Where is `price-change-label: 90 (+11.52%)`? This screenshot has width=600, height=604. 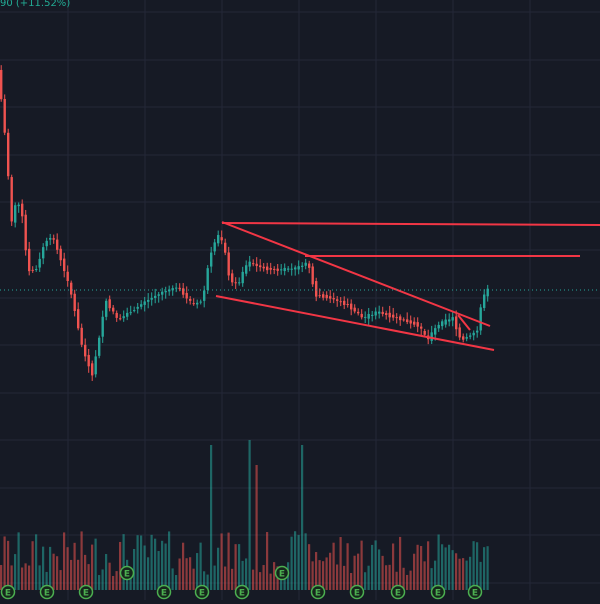 price-change-label: 90 (+11.52%) is located at coordinates (35, 4).